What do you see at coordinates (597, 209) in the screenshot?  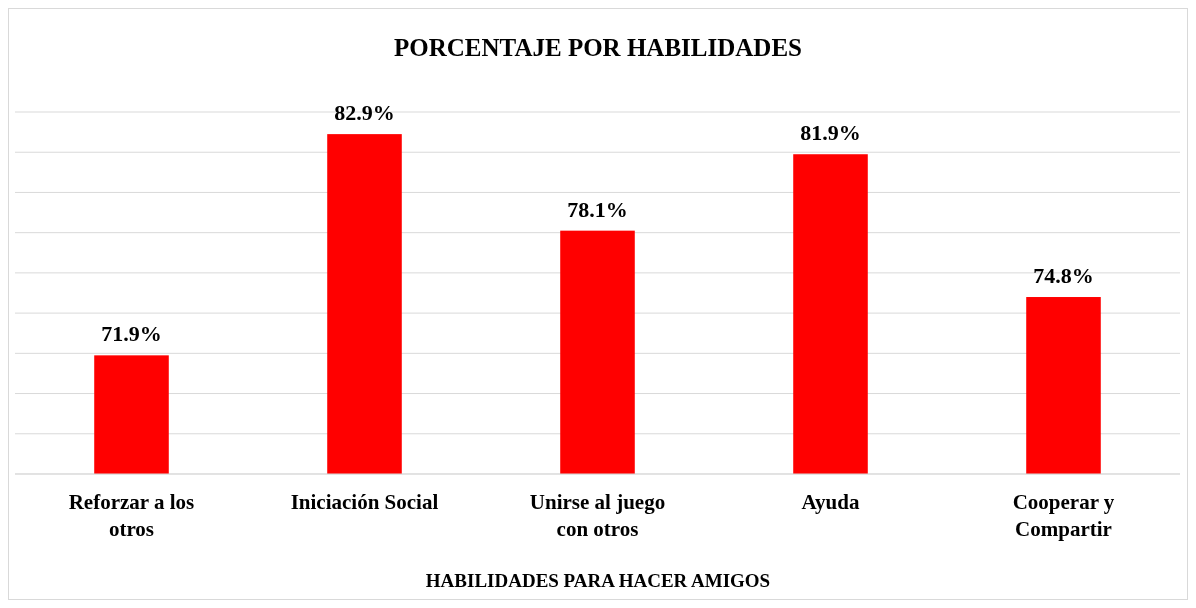 I see `data-label: 78.1%` at bounding box center [597, 209].